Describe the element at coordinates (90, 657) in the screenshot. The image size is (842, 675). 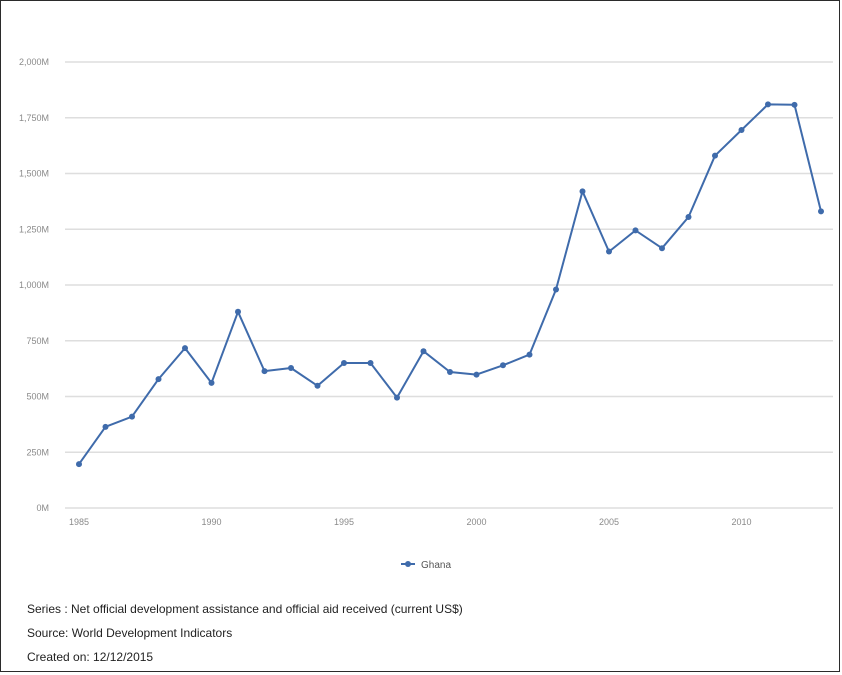
I see `created-date: Created on: 12/12/2015` at that location.